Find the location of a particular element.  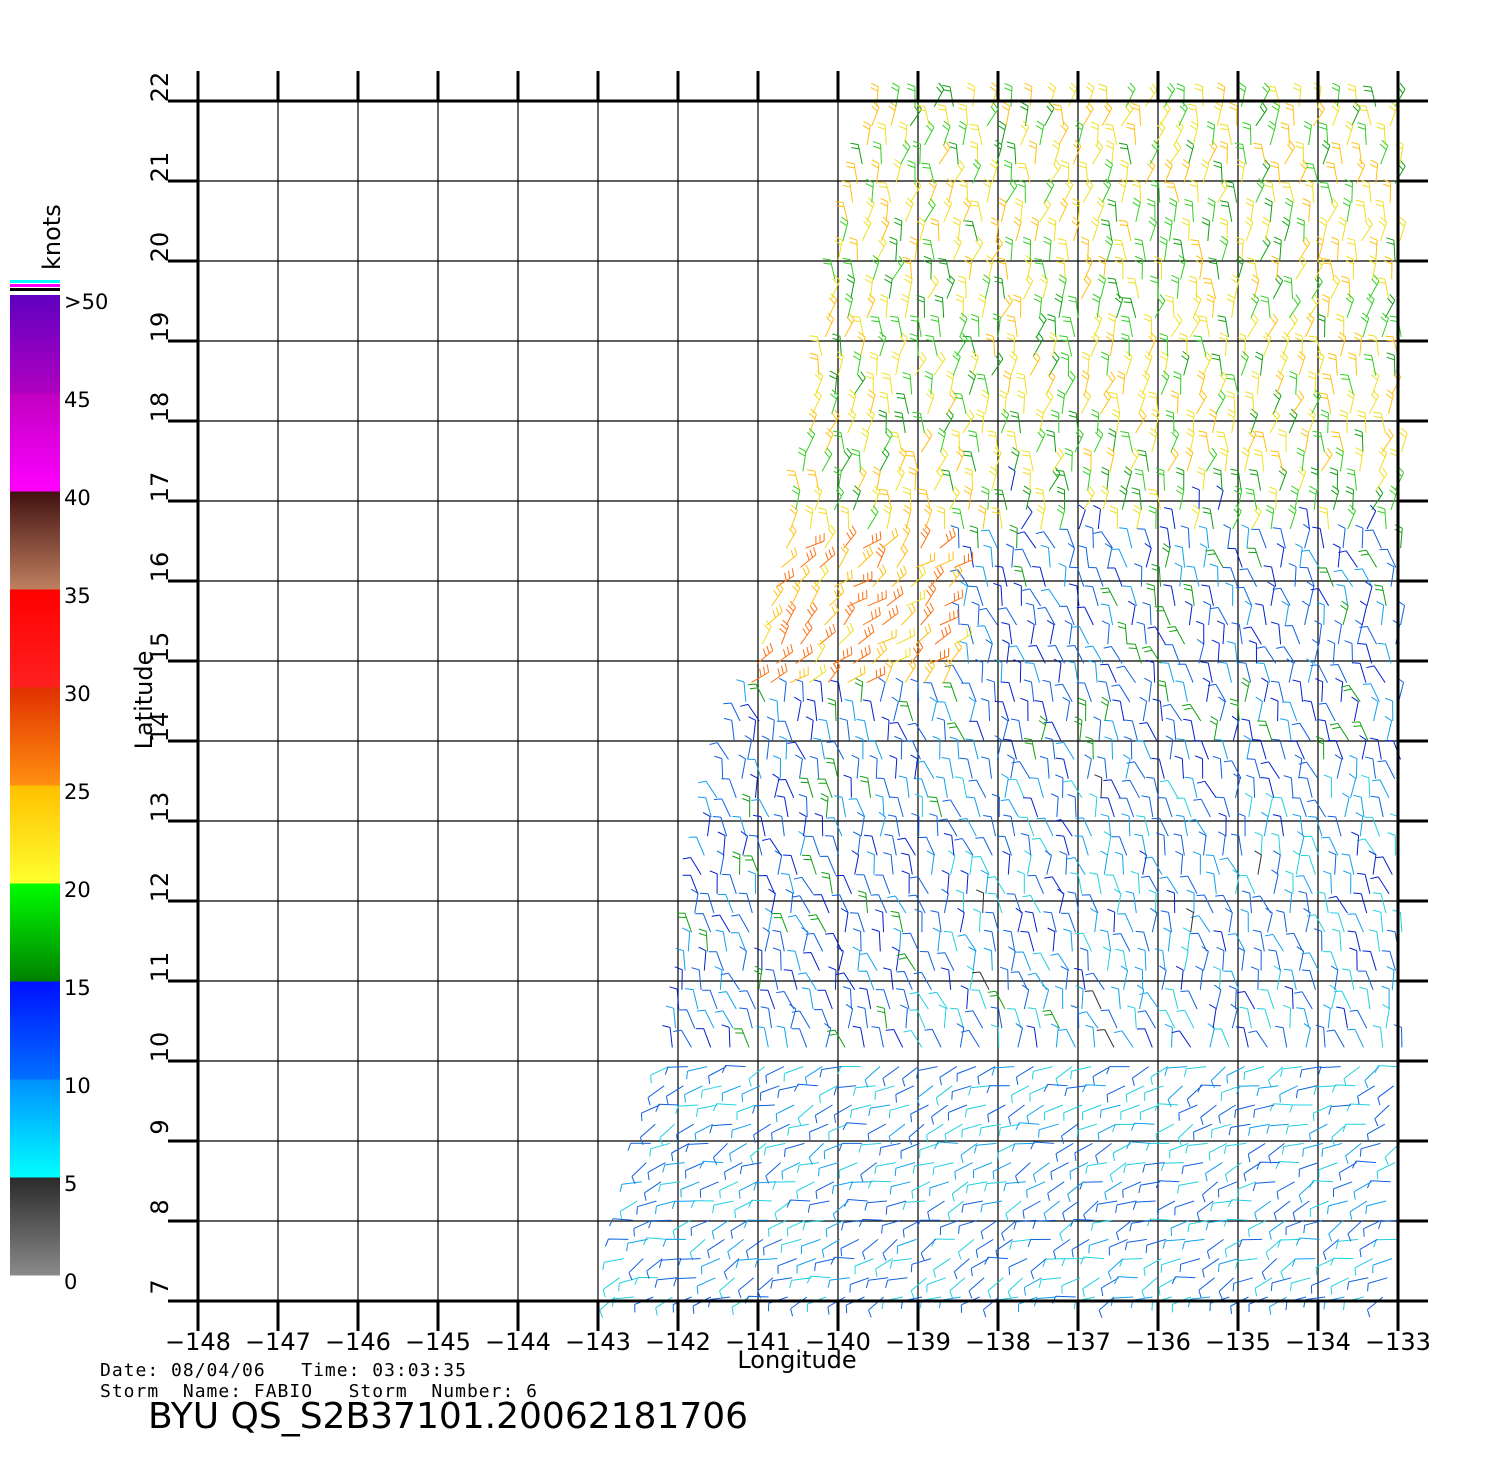

y-tick-label: 16 is located at coordinates (160, 567).